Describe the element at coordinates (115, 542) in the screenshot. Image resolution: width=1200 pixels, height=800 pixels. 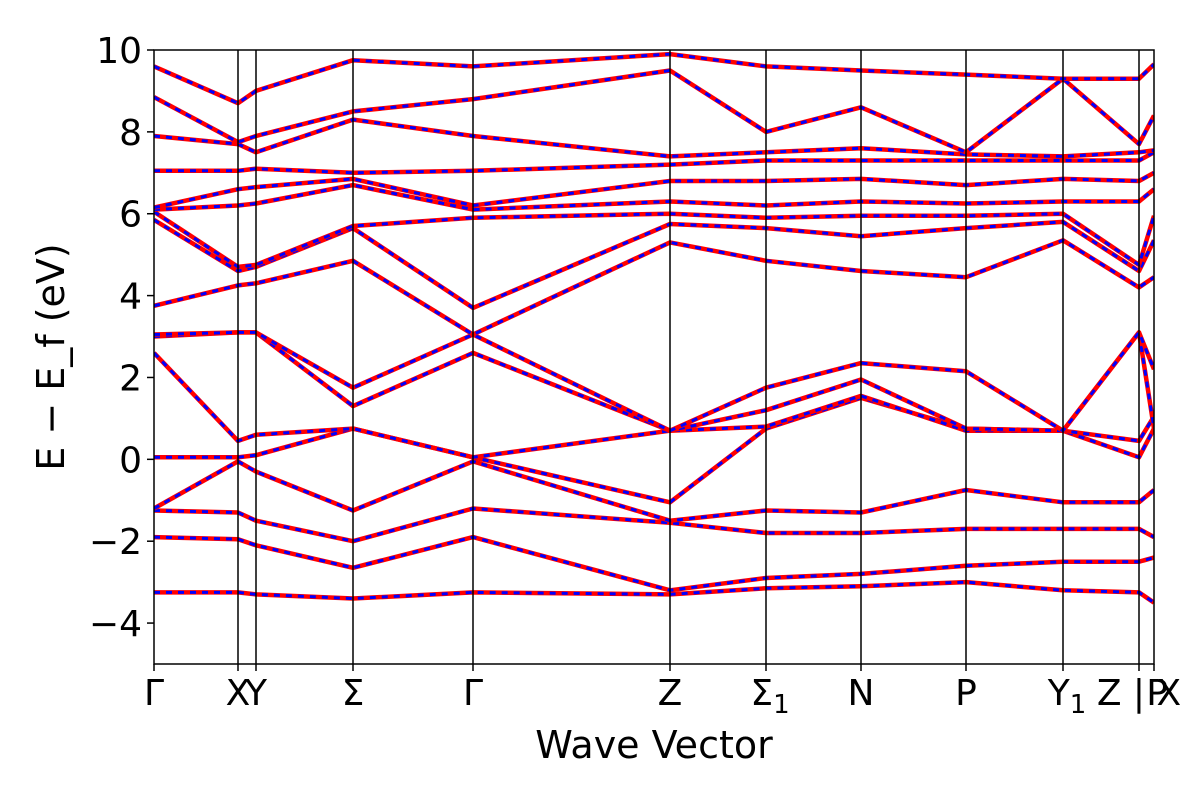
I see `y-tick-label: −2` at that location.